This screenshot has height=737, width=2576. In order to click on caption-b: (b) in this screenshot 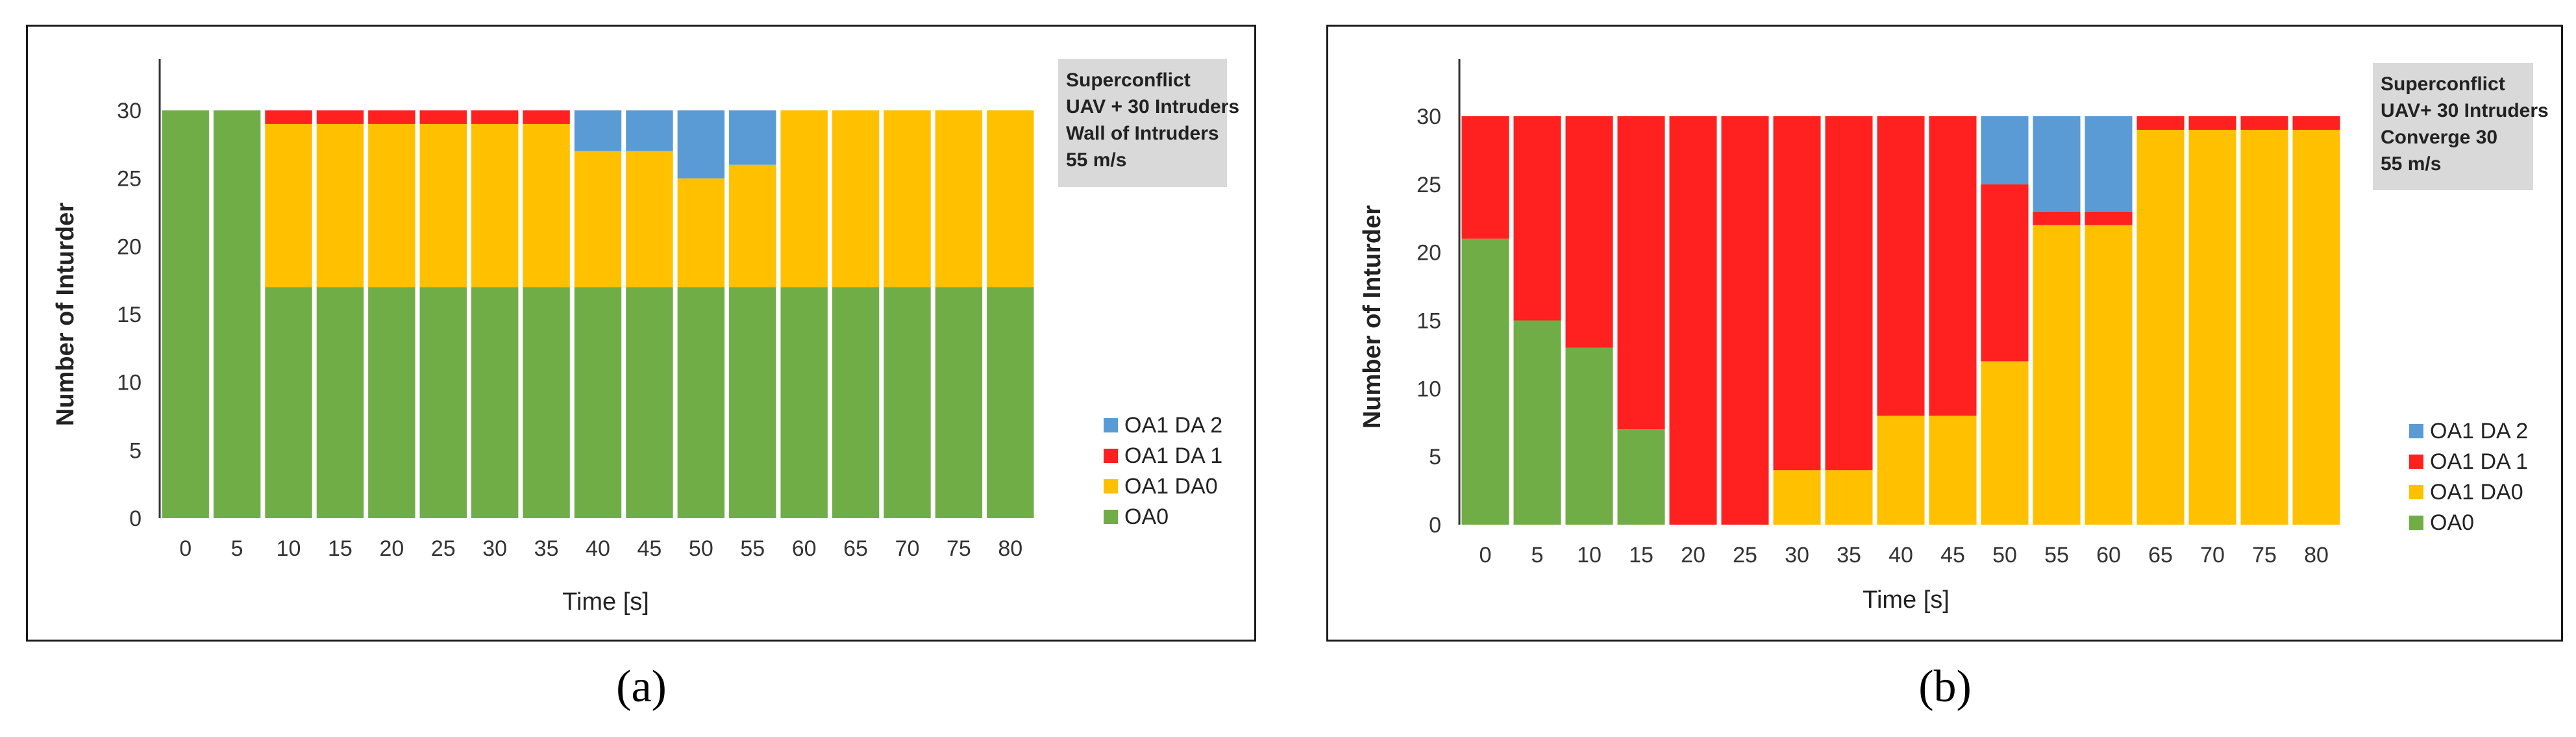, I will do `click(1945, 687)`.